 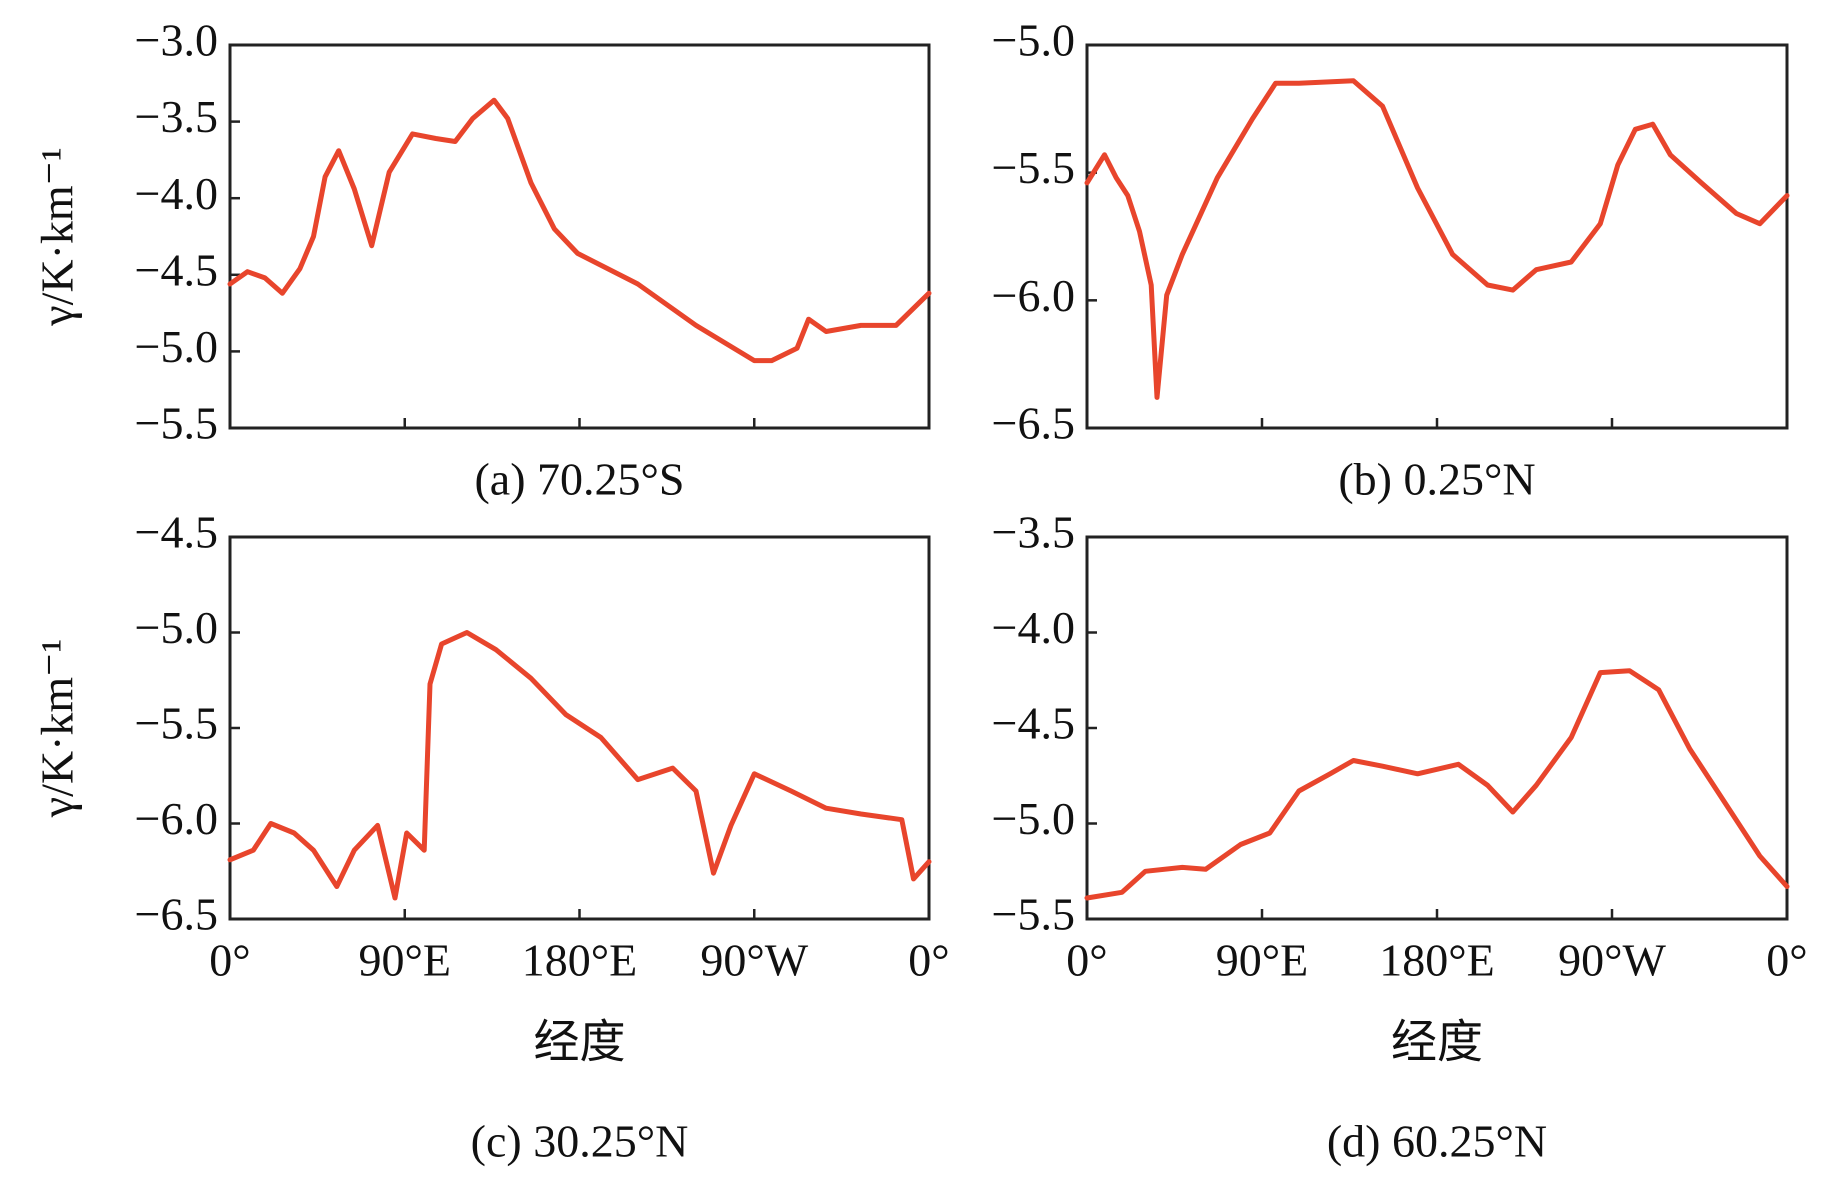 What do you see at coordinates (1436, 479) in the screenshot?
I see `panel-caption: (b) 0.25°N` at bounding box center [1436, 479].